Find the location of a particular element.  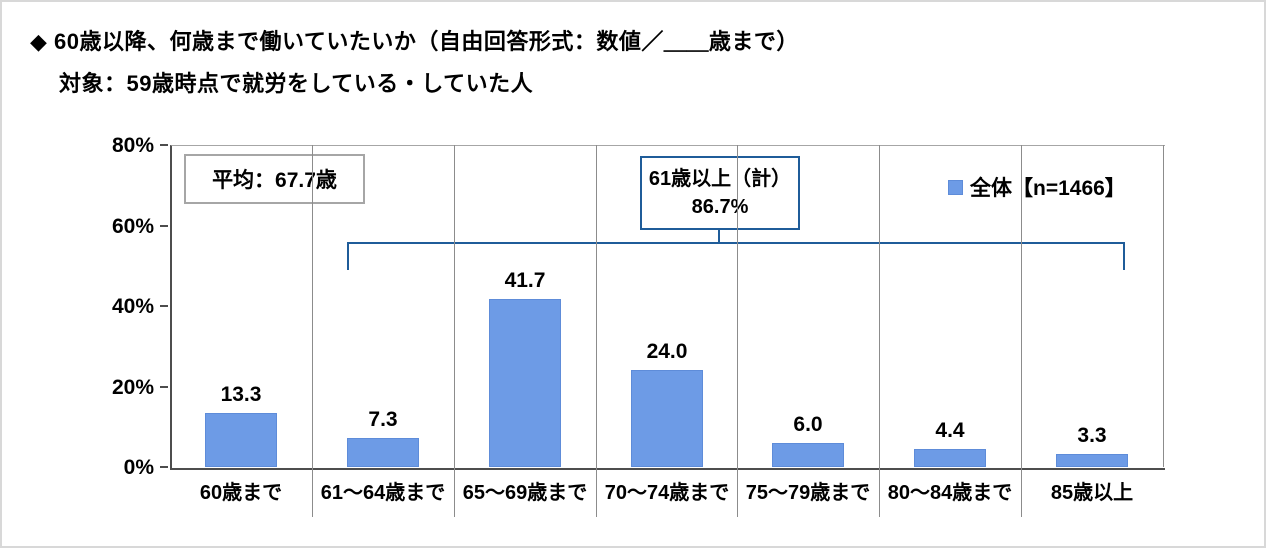

legend: 全体【n=1466】 is located at coordinates (1037, 187).